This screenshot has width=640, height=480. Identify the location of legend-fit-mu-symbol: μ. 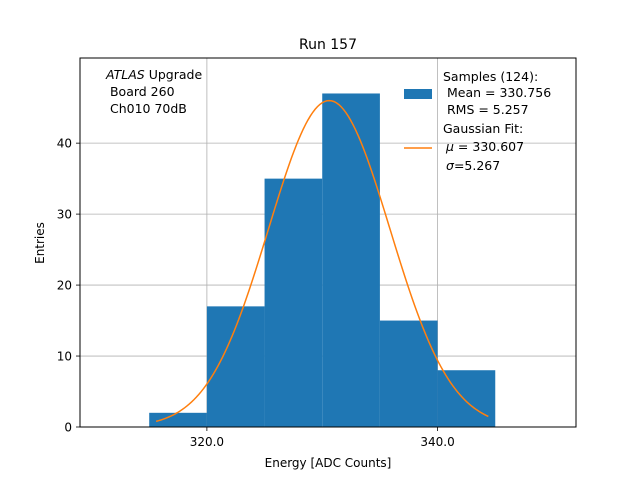
(449, 146).